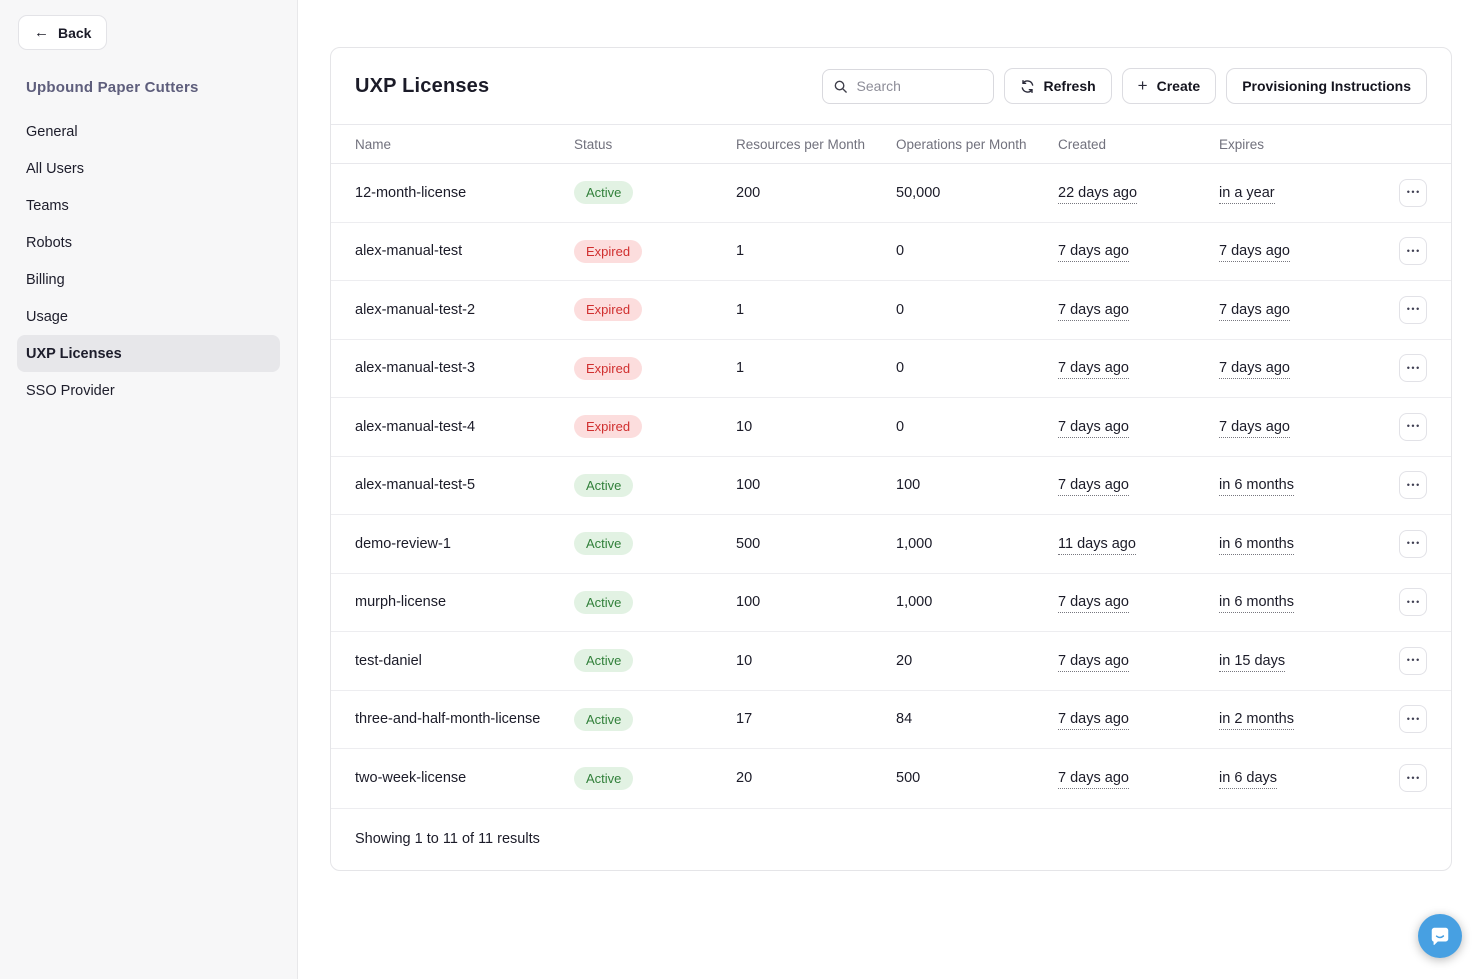  What do you see at coordinates (744, 426) in the screenshot?
I see `license-resources-per-month: 10` at bounding box center [744, 426].